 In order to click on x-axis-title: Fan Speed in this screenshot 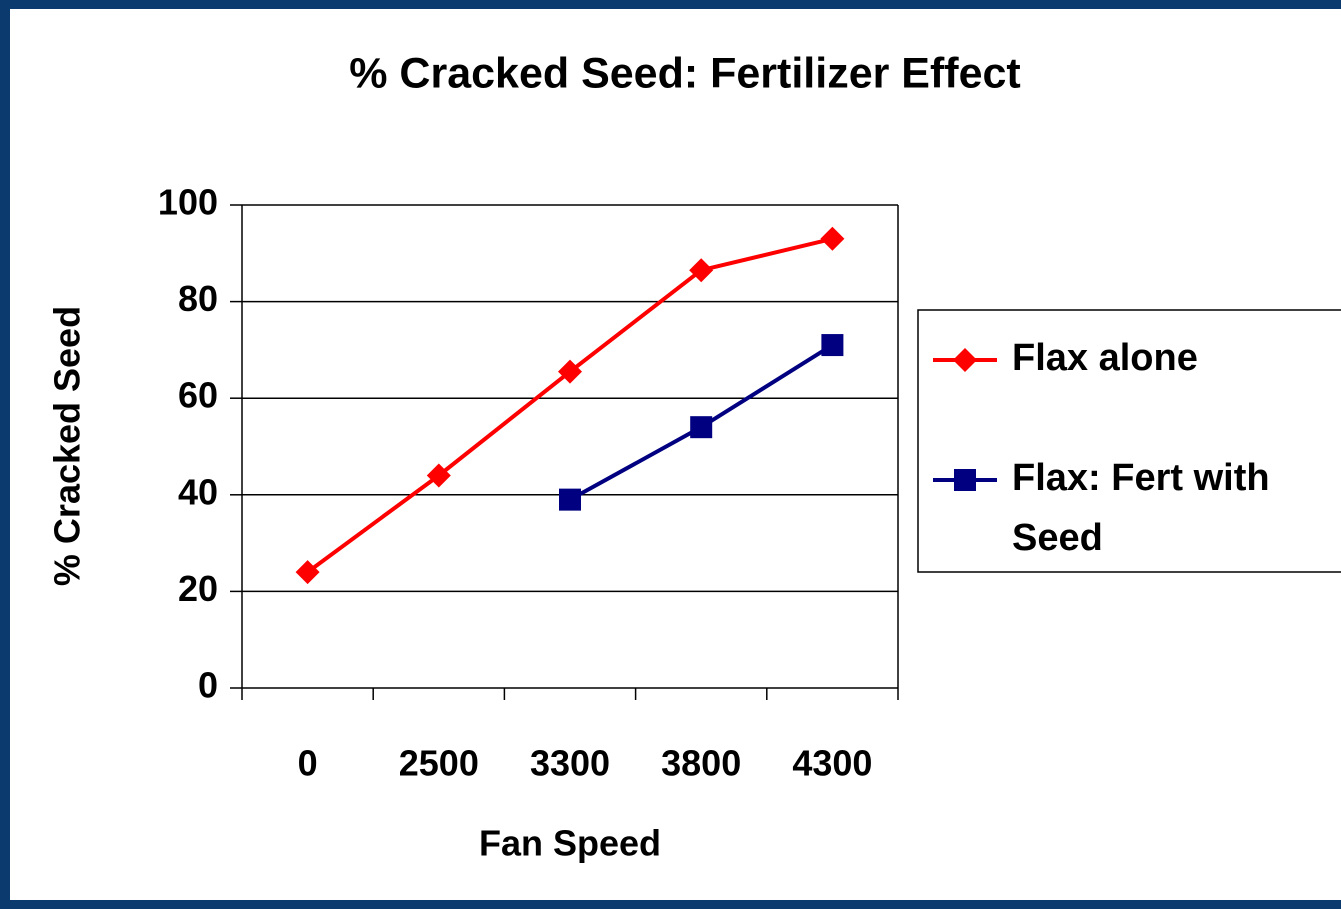, I will do `click(570, 843)`.